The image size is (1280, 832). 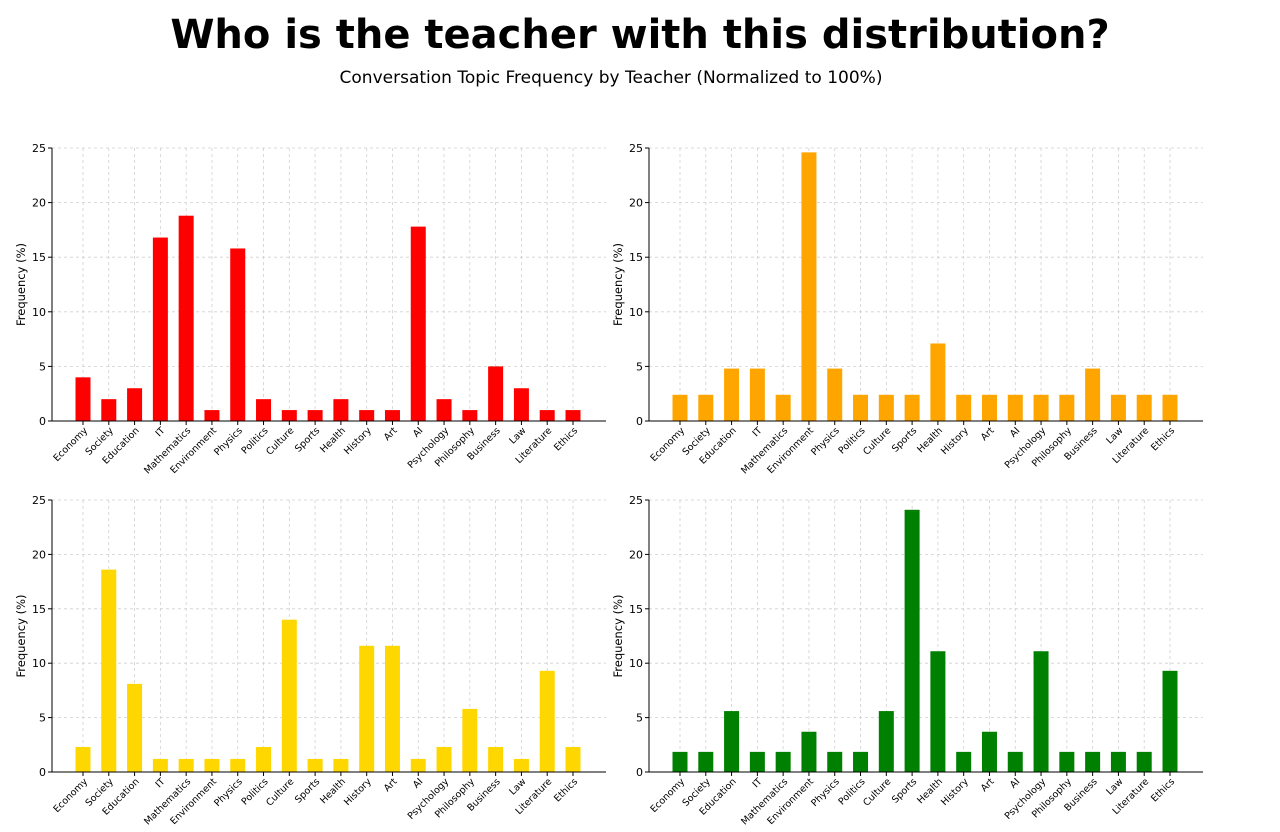 What do you see at coordinates (1015, 761) in the screenshot?
I see `bar-ai` at bounding box center [1015, 761].